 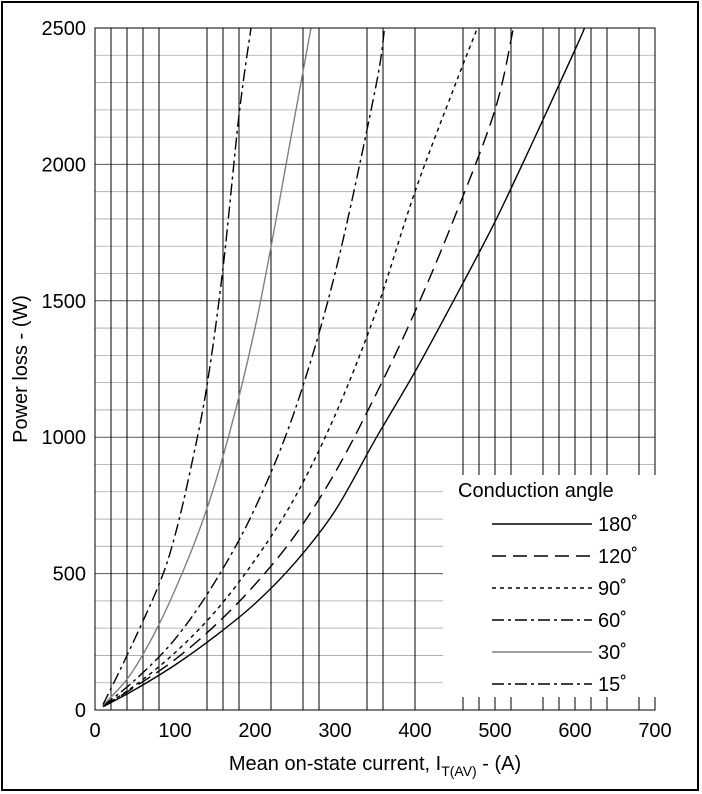 What do you see at coordinates (21, 369) in the screenshot?
I see `y-axis-label: Power loss - (W)` at bounding box center [21, 369].